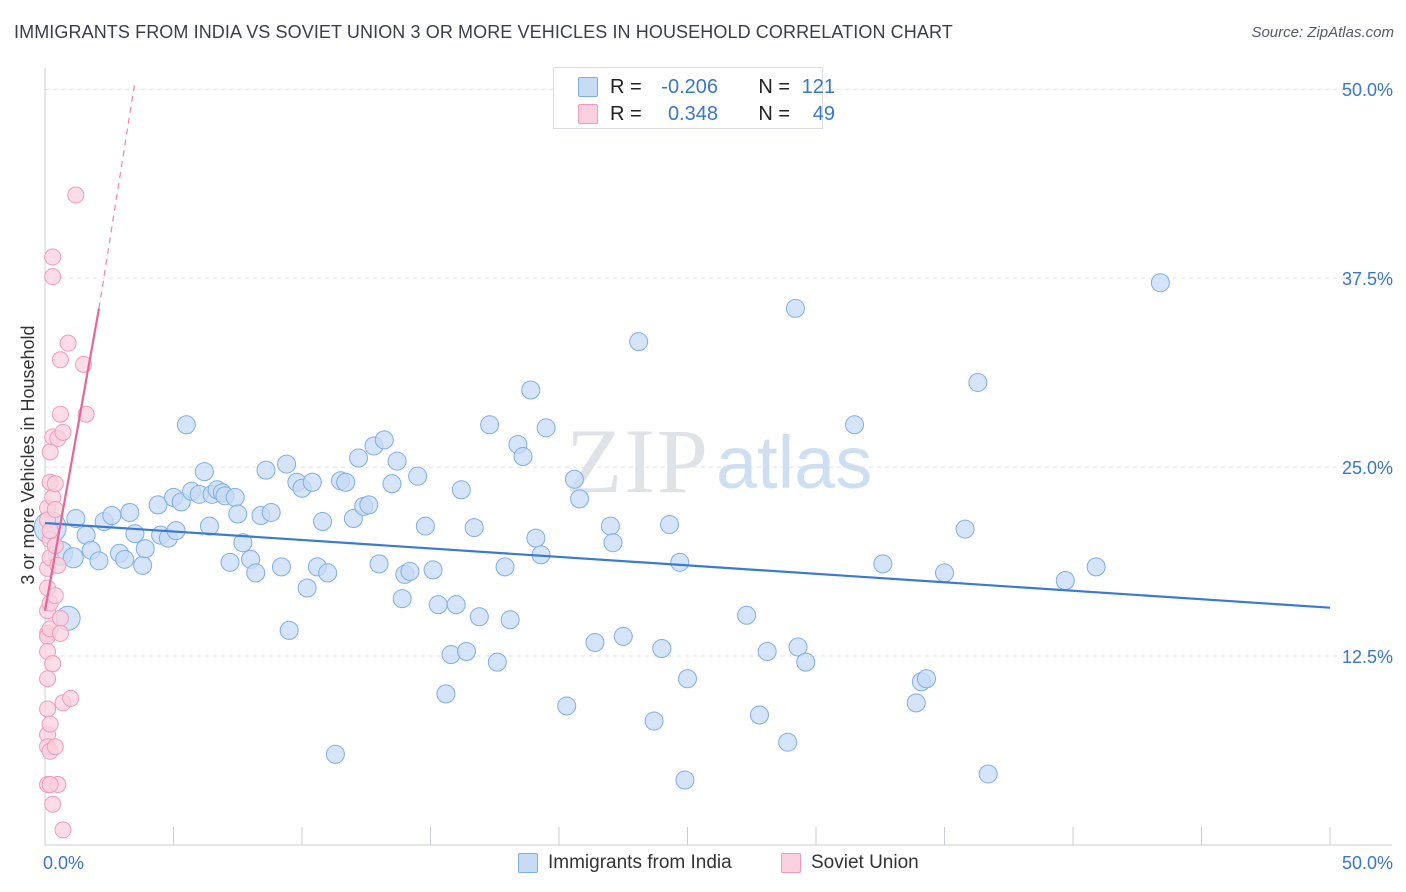 The width and height of the screenshot is (1406, 892). I want to click on legend-swatch-india, so click(528, 863).